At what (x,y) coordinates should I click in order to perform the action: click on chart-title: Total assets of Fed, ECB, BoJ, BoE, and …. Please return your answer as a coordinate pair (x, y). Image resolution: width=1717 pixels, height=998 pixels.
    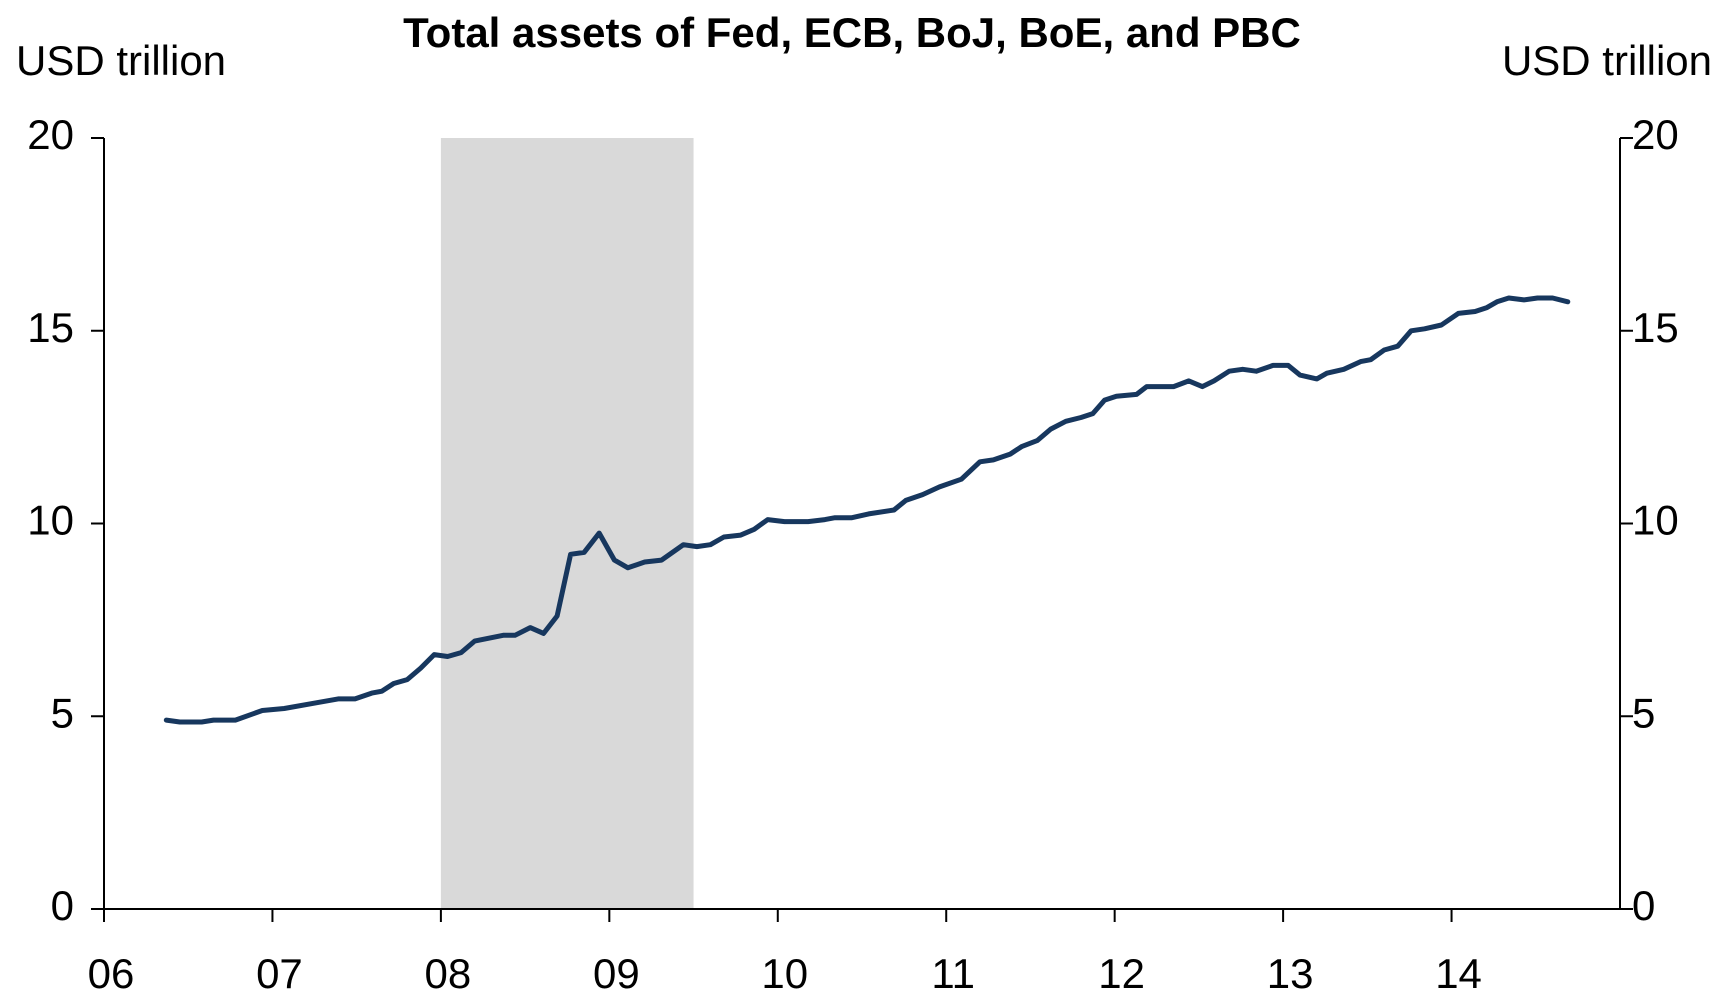
    Looking at the image, I should click on (852, 32).